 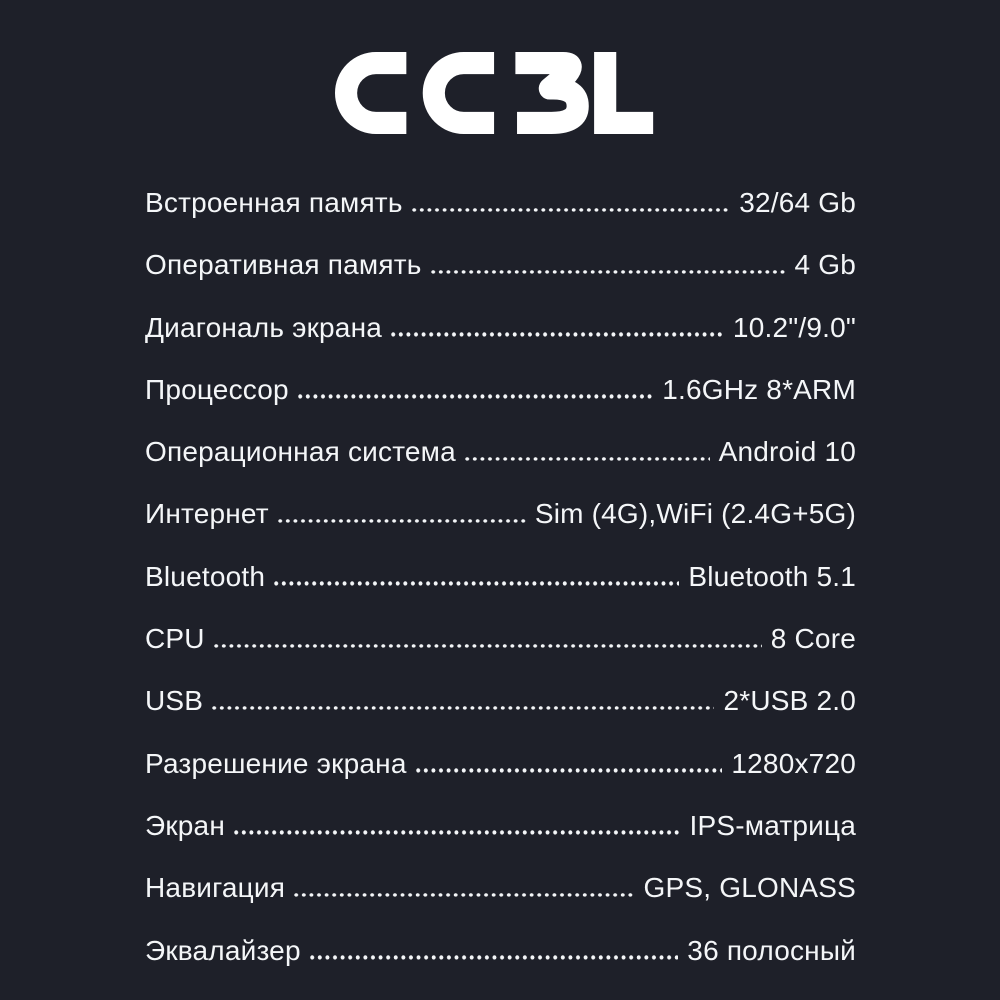 What do you see at coordinates (500, 951) in the screenshot?
I see `spec-row: Эквалайзер 36 полосный` at bounding box center [500, 951].